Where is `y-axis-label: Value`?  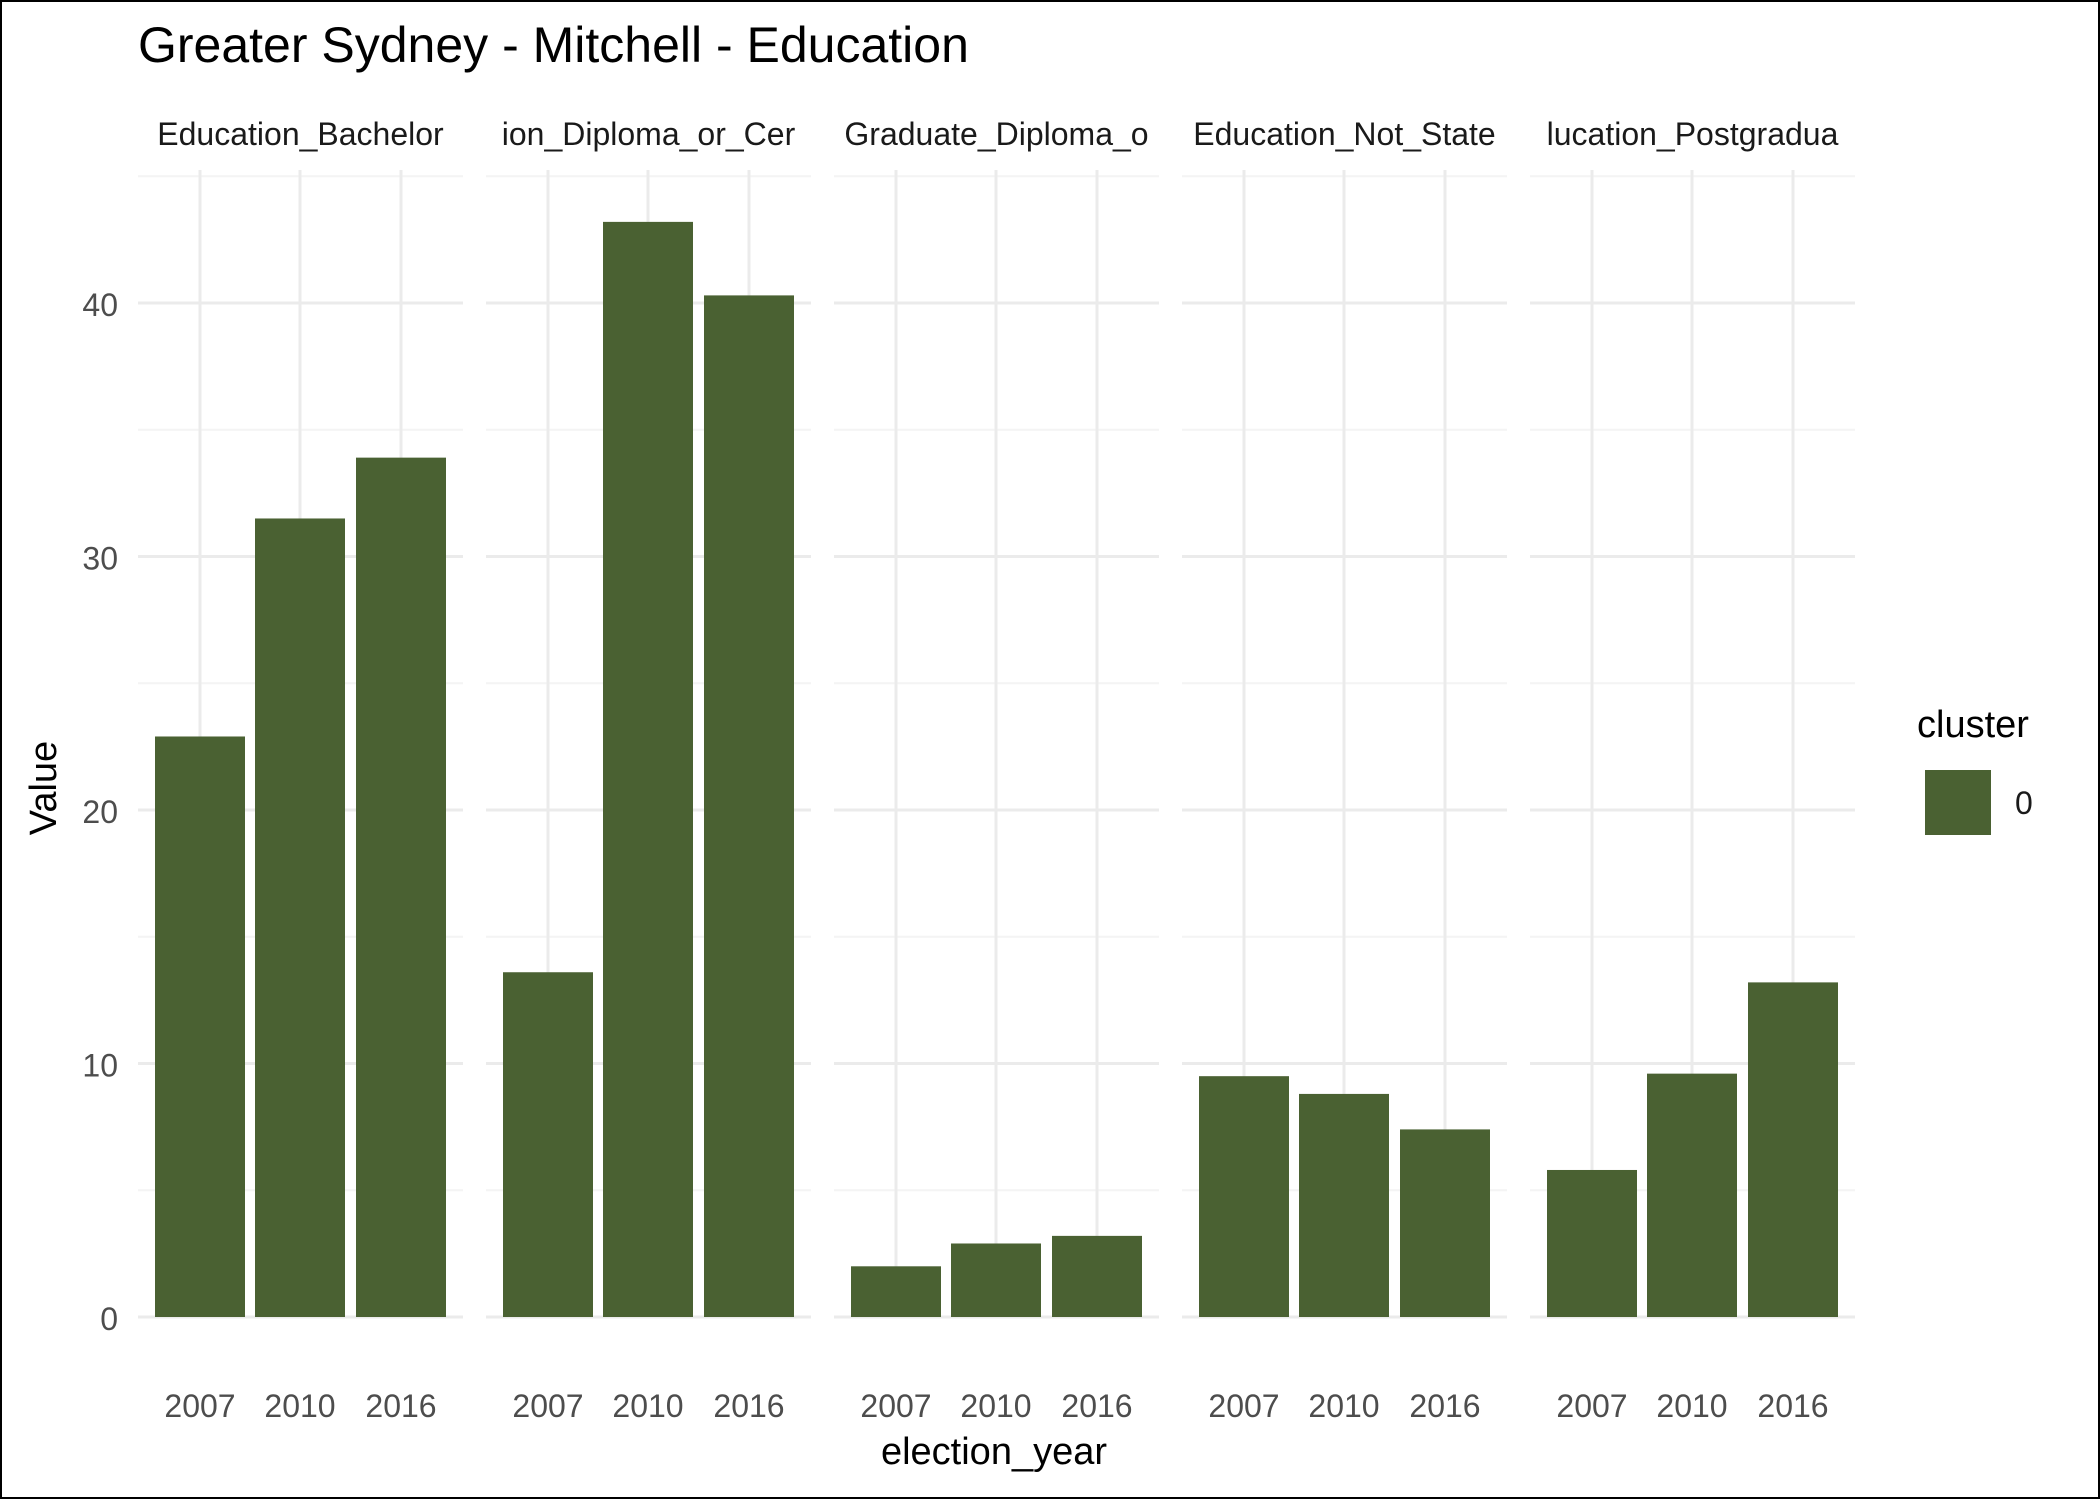
y-axis-label: Value is located at coordinates (44, 788).